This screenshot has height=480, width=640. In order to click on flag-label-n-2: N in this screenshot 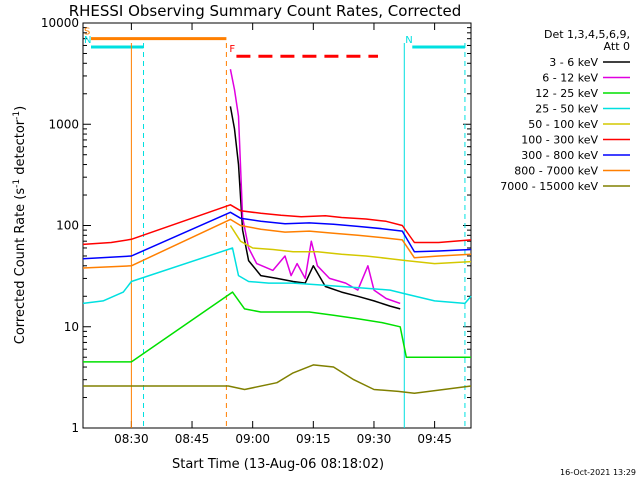, I will do `click(408, 40)`.